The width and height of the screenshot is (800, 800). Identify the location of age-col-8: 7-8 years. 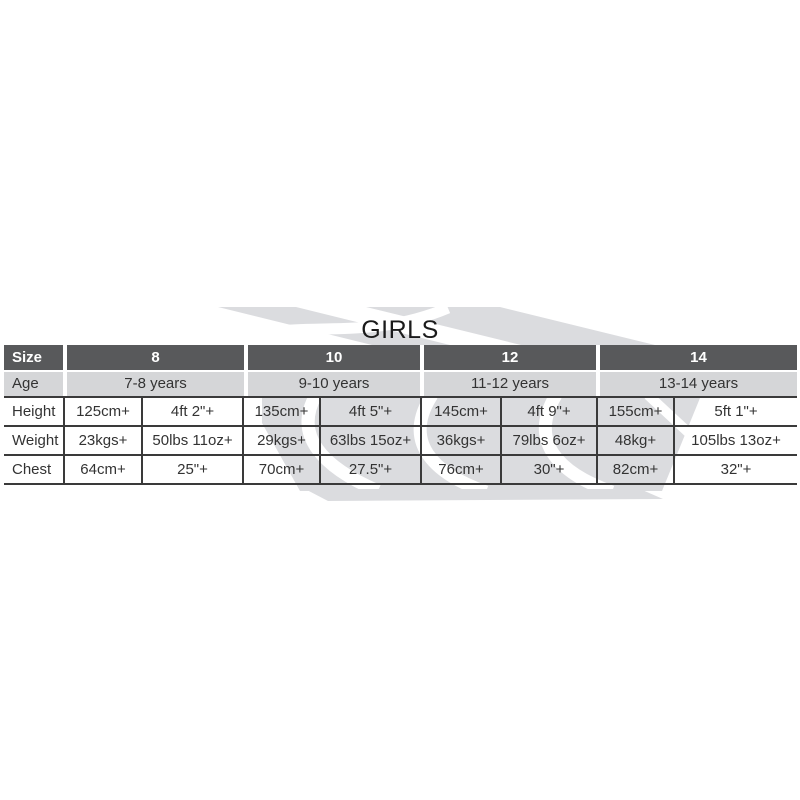
(155, 384).